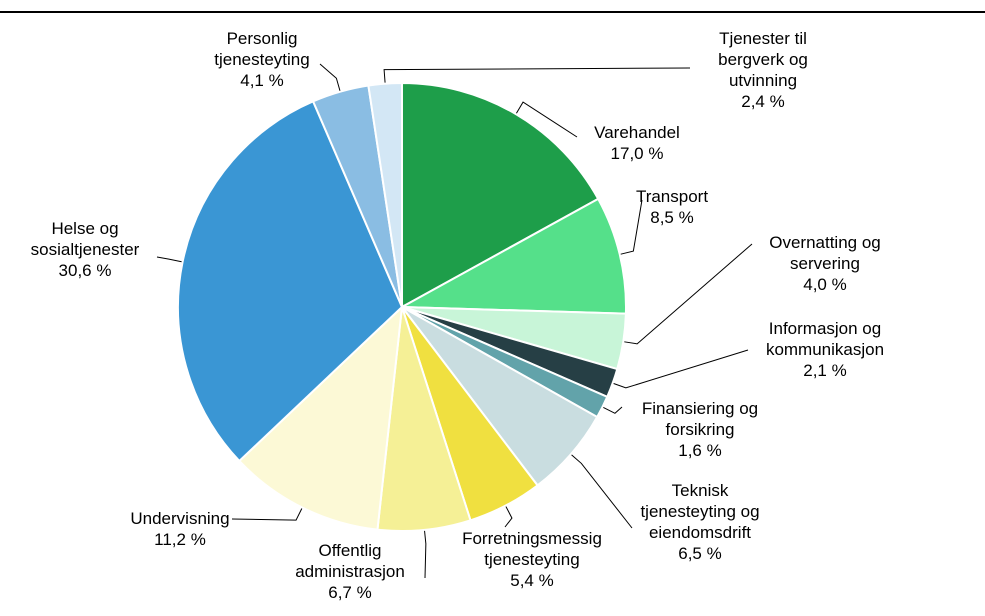  Describe the element at coordinates (763, 59) in the screenshot. I see `category-name: Tjenester til bergverk og utvinning` at that location.